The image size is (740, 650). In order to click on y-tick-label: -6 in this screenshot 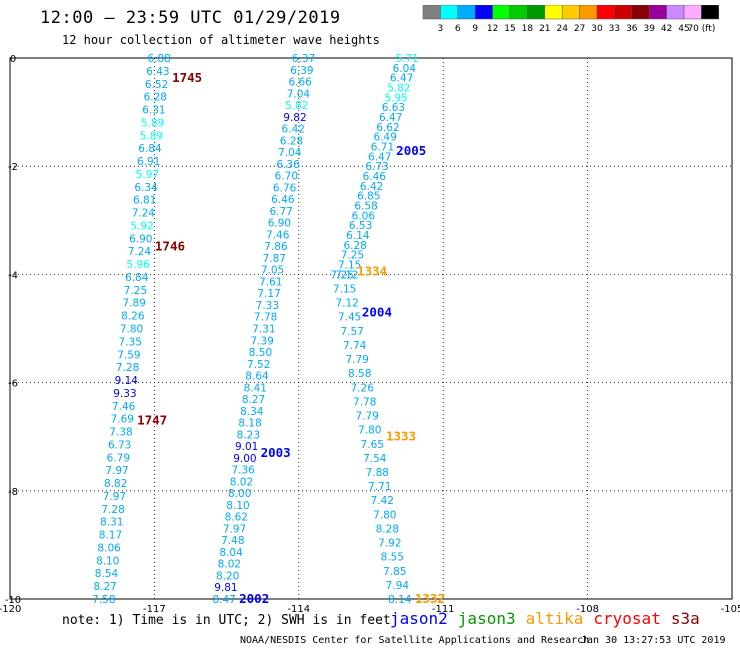, I will do `click(13, 384)`.